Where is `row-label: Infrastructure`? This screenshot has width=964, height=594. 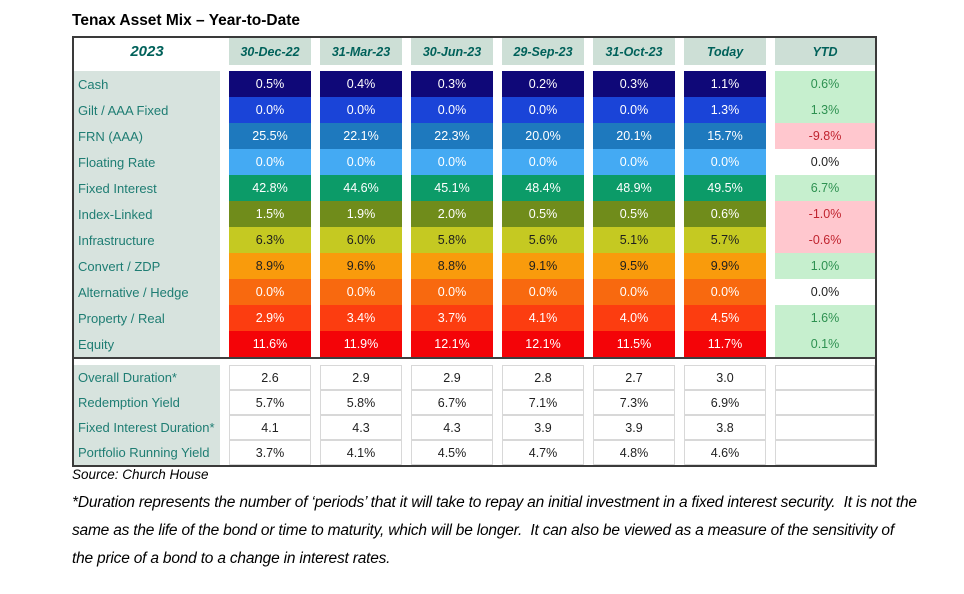
row-label: Infrastructure is located at coordinates (147, 240).